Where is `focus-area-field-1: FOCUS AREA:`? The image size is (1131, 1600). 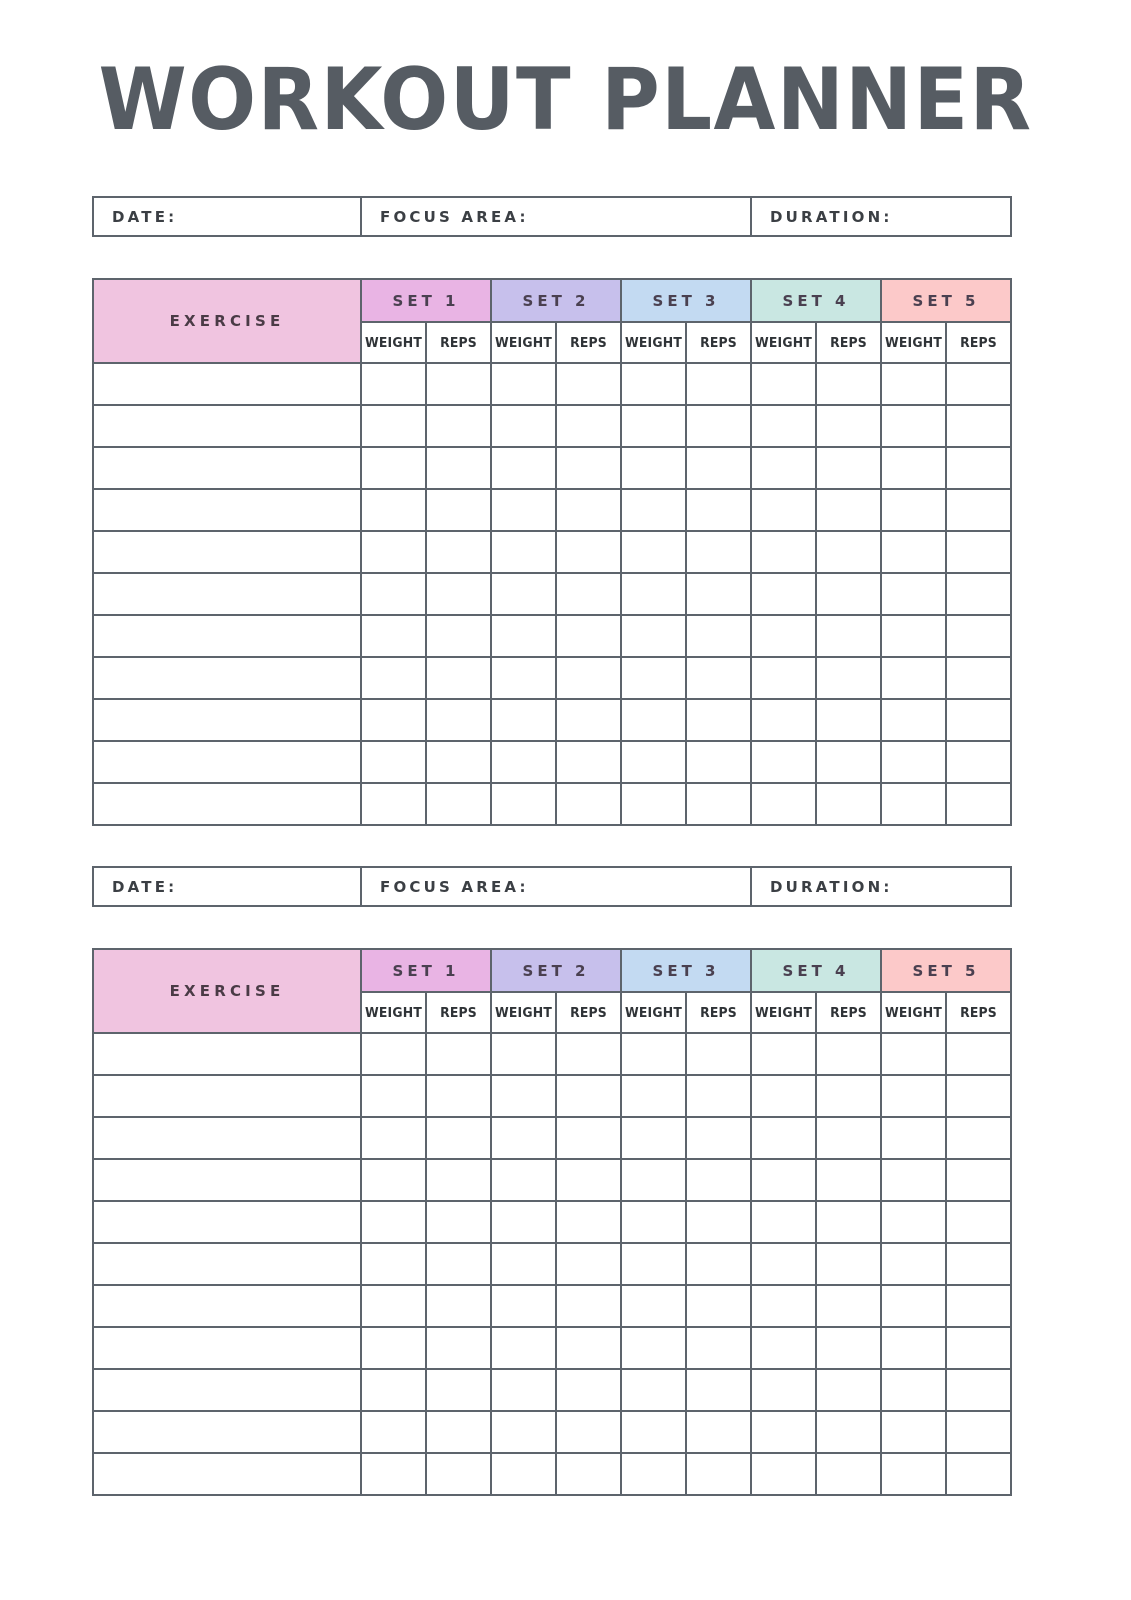
focus-area-field-1: FOCUS AREA: is located at coordinates (557, 216).